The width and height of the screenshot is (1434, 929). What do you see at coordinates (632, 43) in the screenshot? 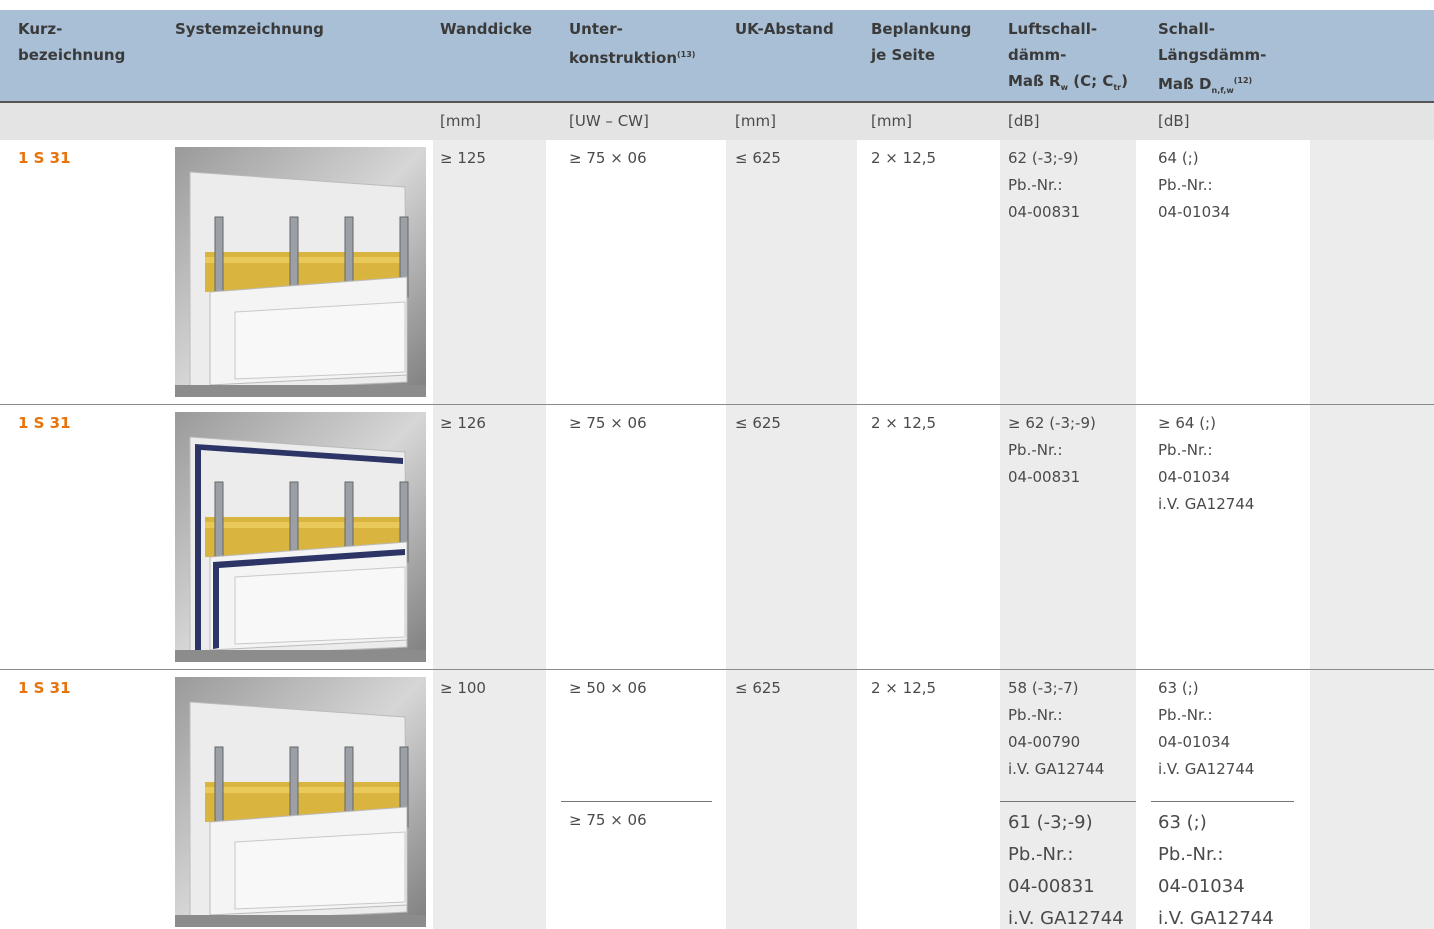
I see `header-cell: Unter-konstruktion(13)` at bounding box center [632, 43].